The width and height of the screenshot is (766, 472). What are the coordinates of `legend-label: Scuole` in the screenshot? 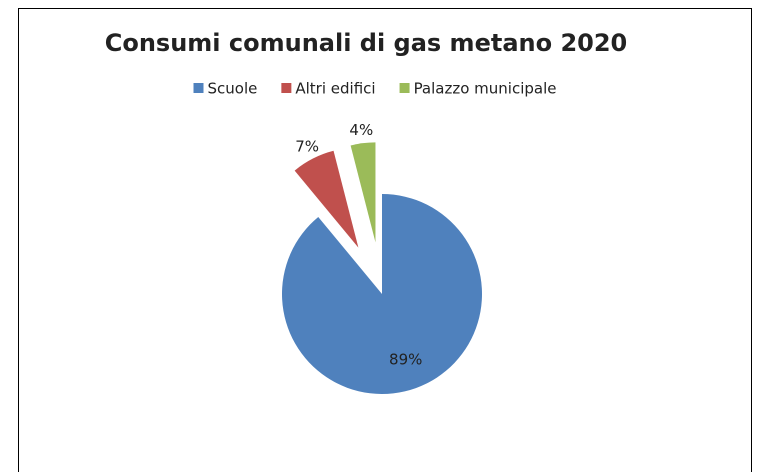 It's located at (233, 89).